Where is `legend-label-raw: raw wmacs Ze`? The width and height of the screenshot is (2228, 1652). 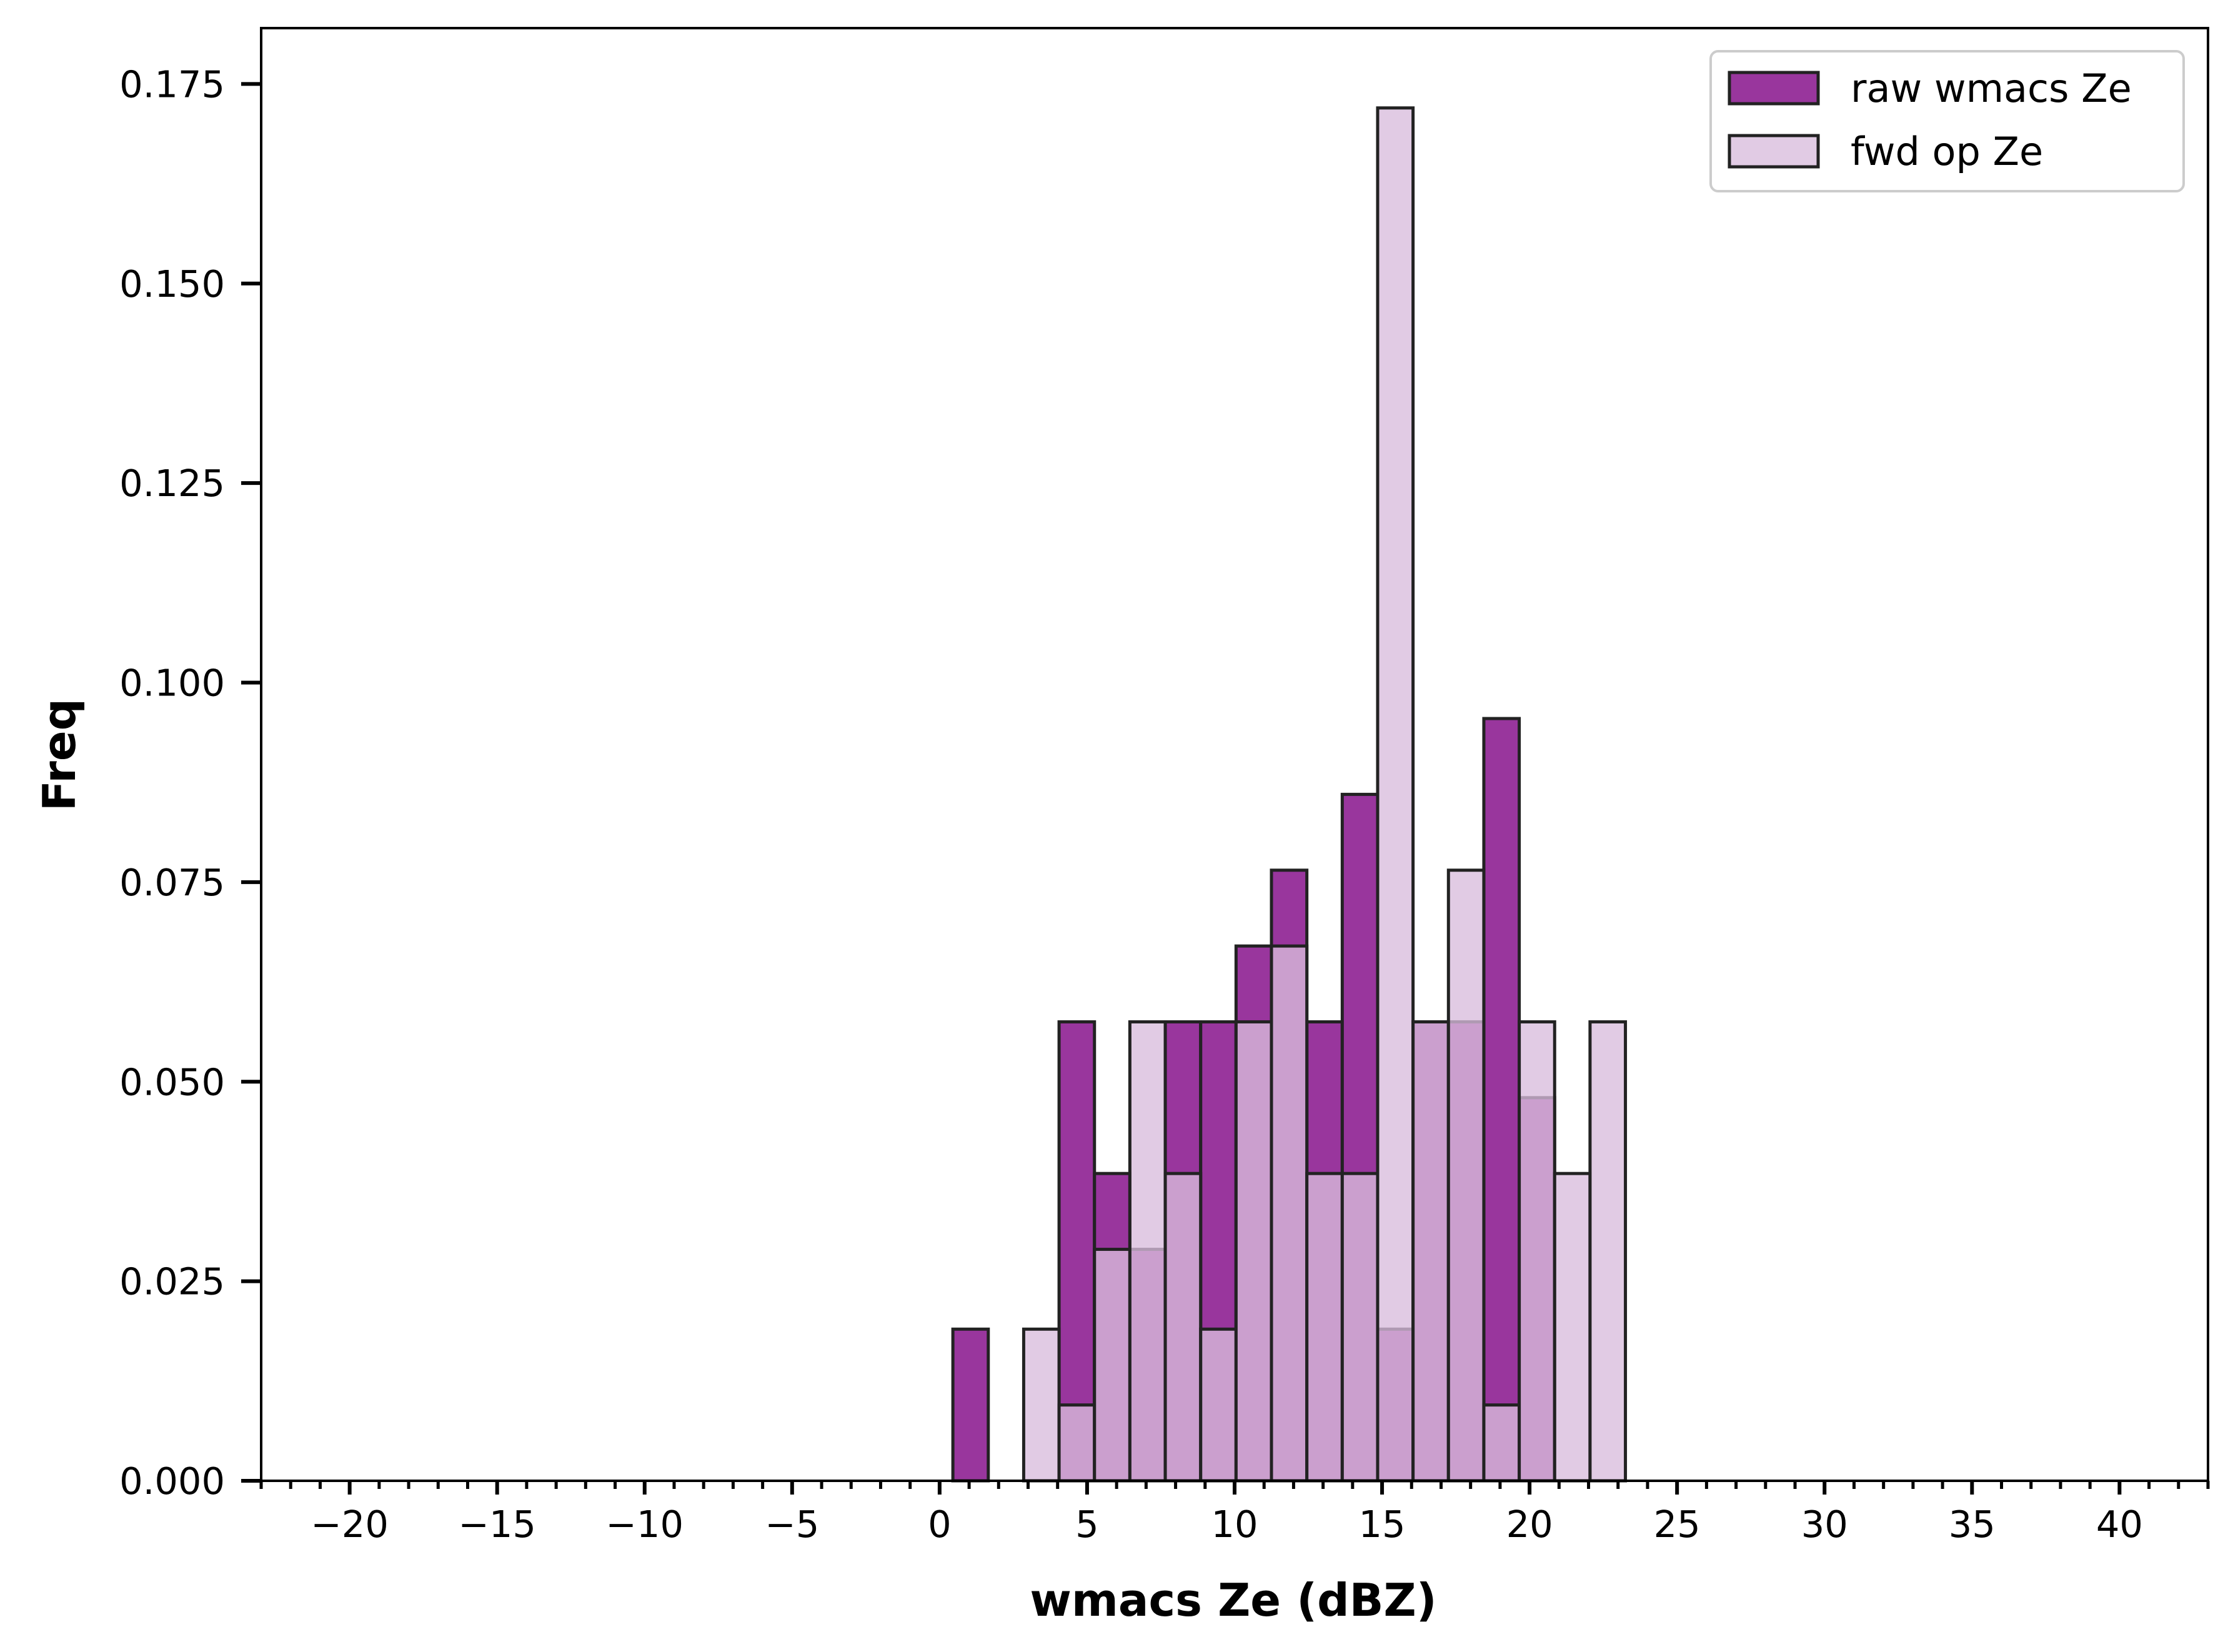
legend-label-raw: raw wmacs Ze is located at coordinates (1992, 88).